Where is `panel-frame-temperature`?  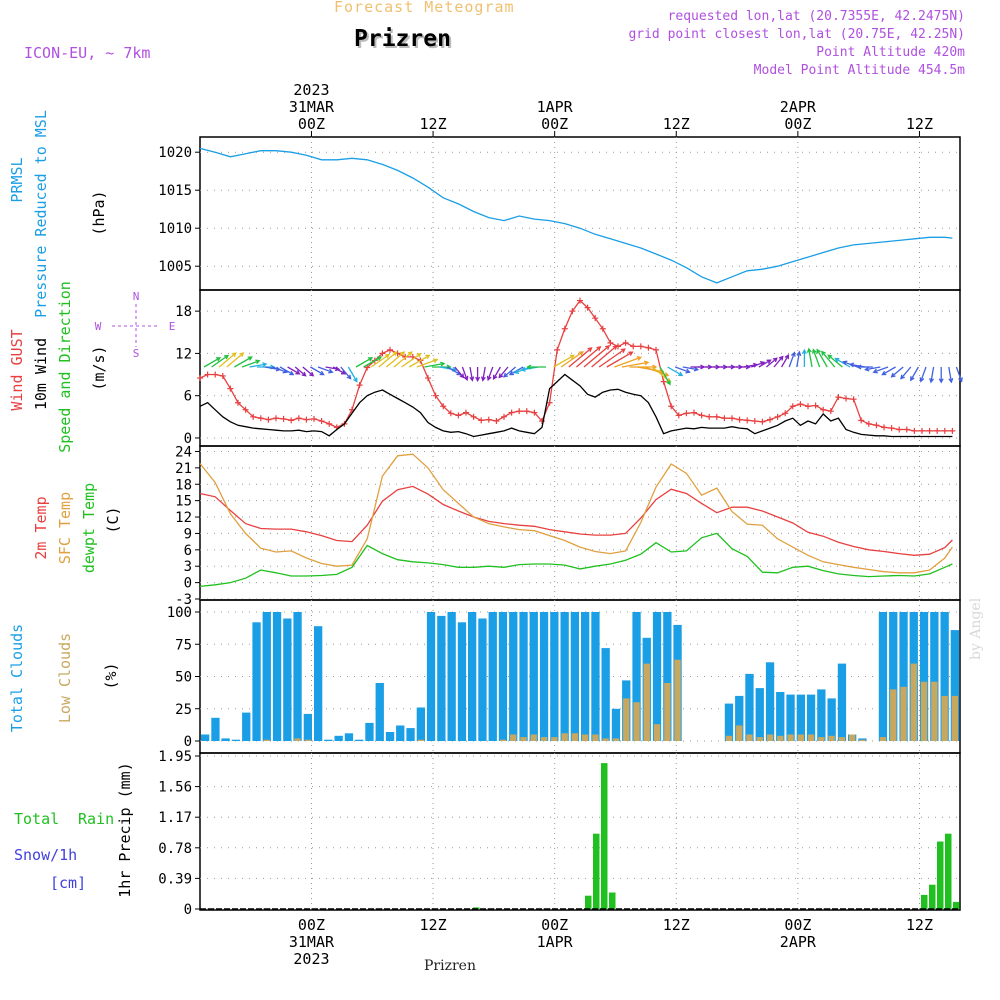
panel-frame-temperature is located at coordinates (580, 523).